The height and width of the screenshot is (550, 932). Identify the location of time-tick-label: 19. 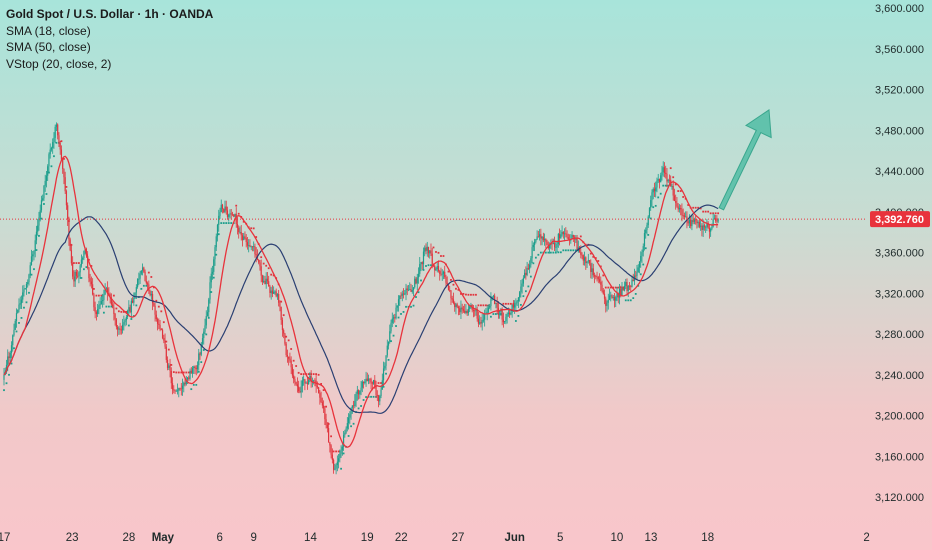
(367, 538).